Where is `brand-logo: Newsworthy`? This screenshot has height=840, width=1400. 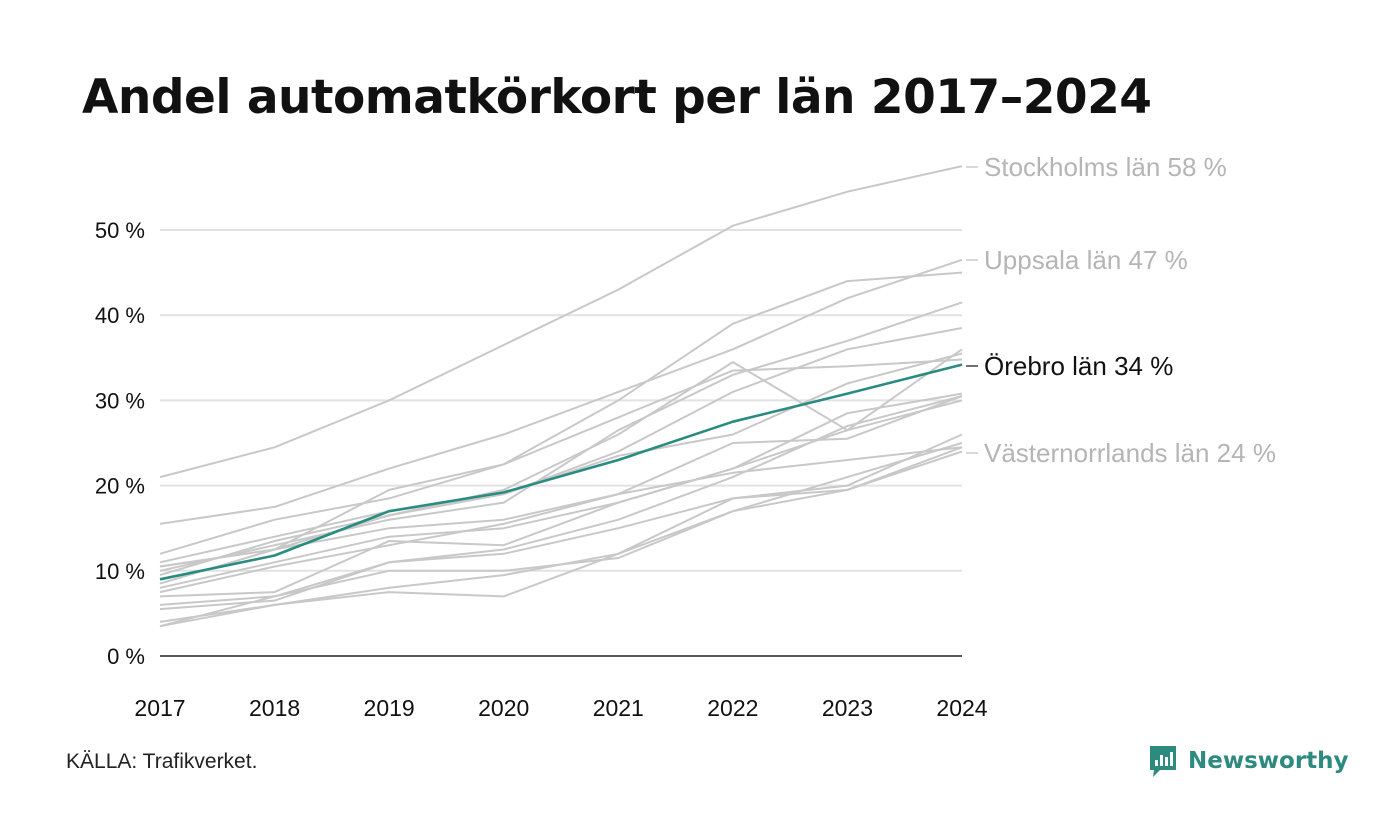 brand-logo: Newsworthy is located at coordinates (1248, 761).